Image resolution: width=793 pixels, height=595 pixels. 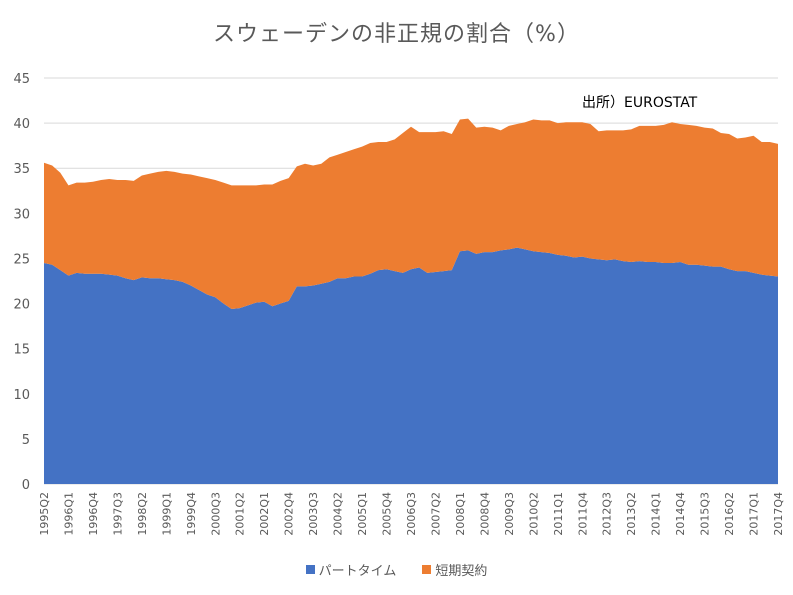 What do you see at coordinates (427, 569) in the screenshot?
I see `legend-swatch-short-term` at bounding box center [427, 569].